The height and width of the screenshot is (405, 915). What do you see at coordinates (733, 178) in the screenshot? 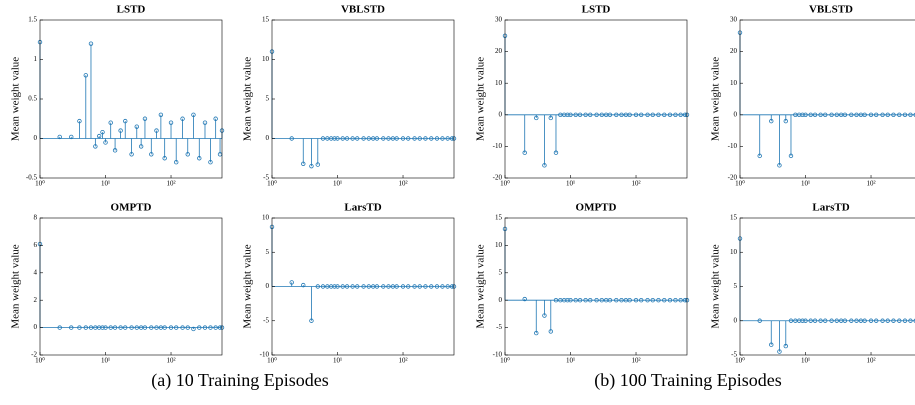
I see `y-tick-label: -20` at bounding box center [733, 178].